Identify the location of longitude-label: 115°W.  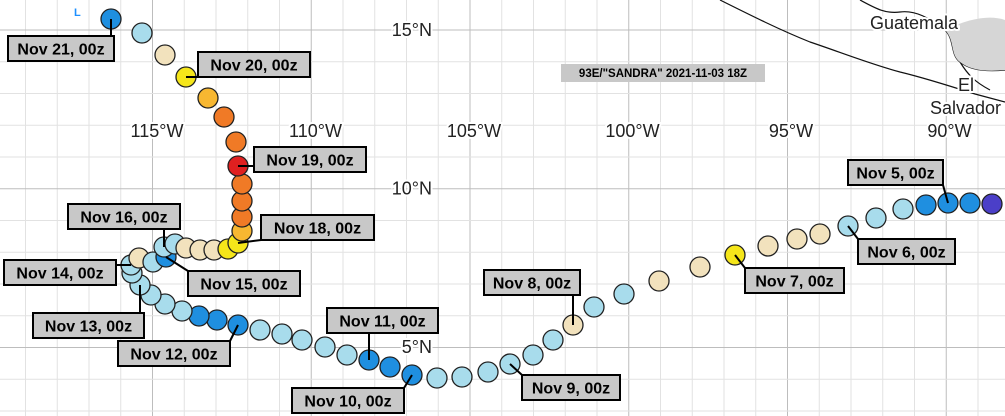
(157, 131).